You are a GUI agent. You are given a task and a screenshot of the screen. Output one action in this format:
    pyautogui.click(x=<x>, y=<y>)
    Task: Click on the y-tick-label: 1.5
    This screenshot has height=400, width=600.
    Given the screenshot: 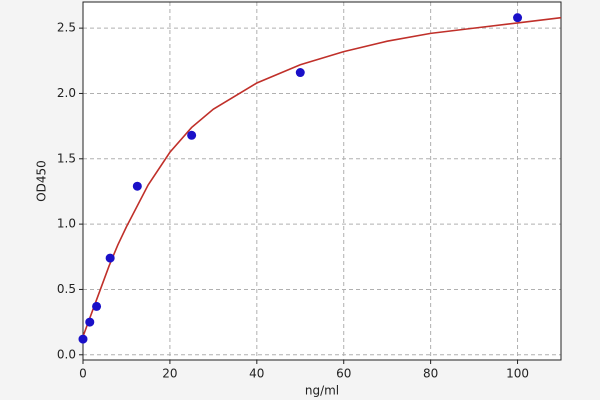 What is the action you would take?
    pyautogui.click(x=66, y=158)
    